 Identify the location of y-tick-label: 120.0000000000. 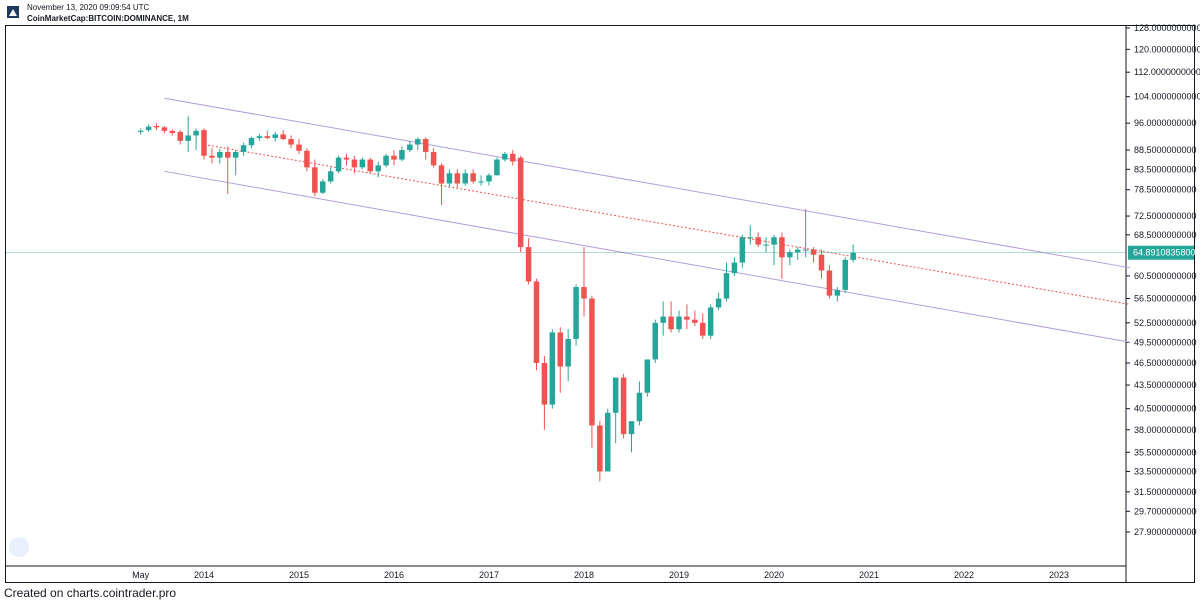
(1167, 49).